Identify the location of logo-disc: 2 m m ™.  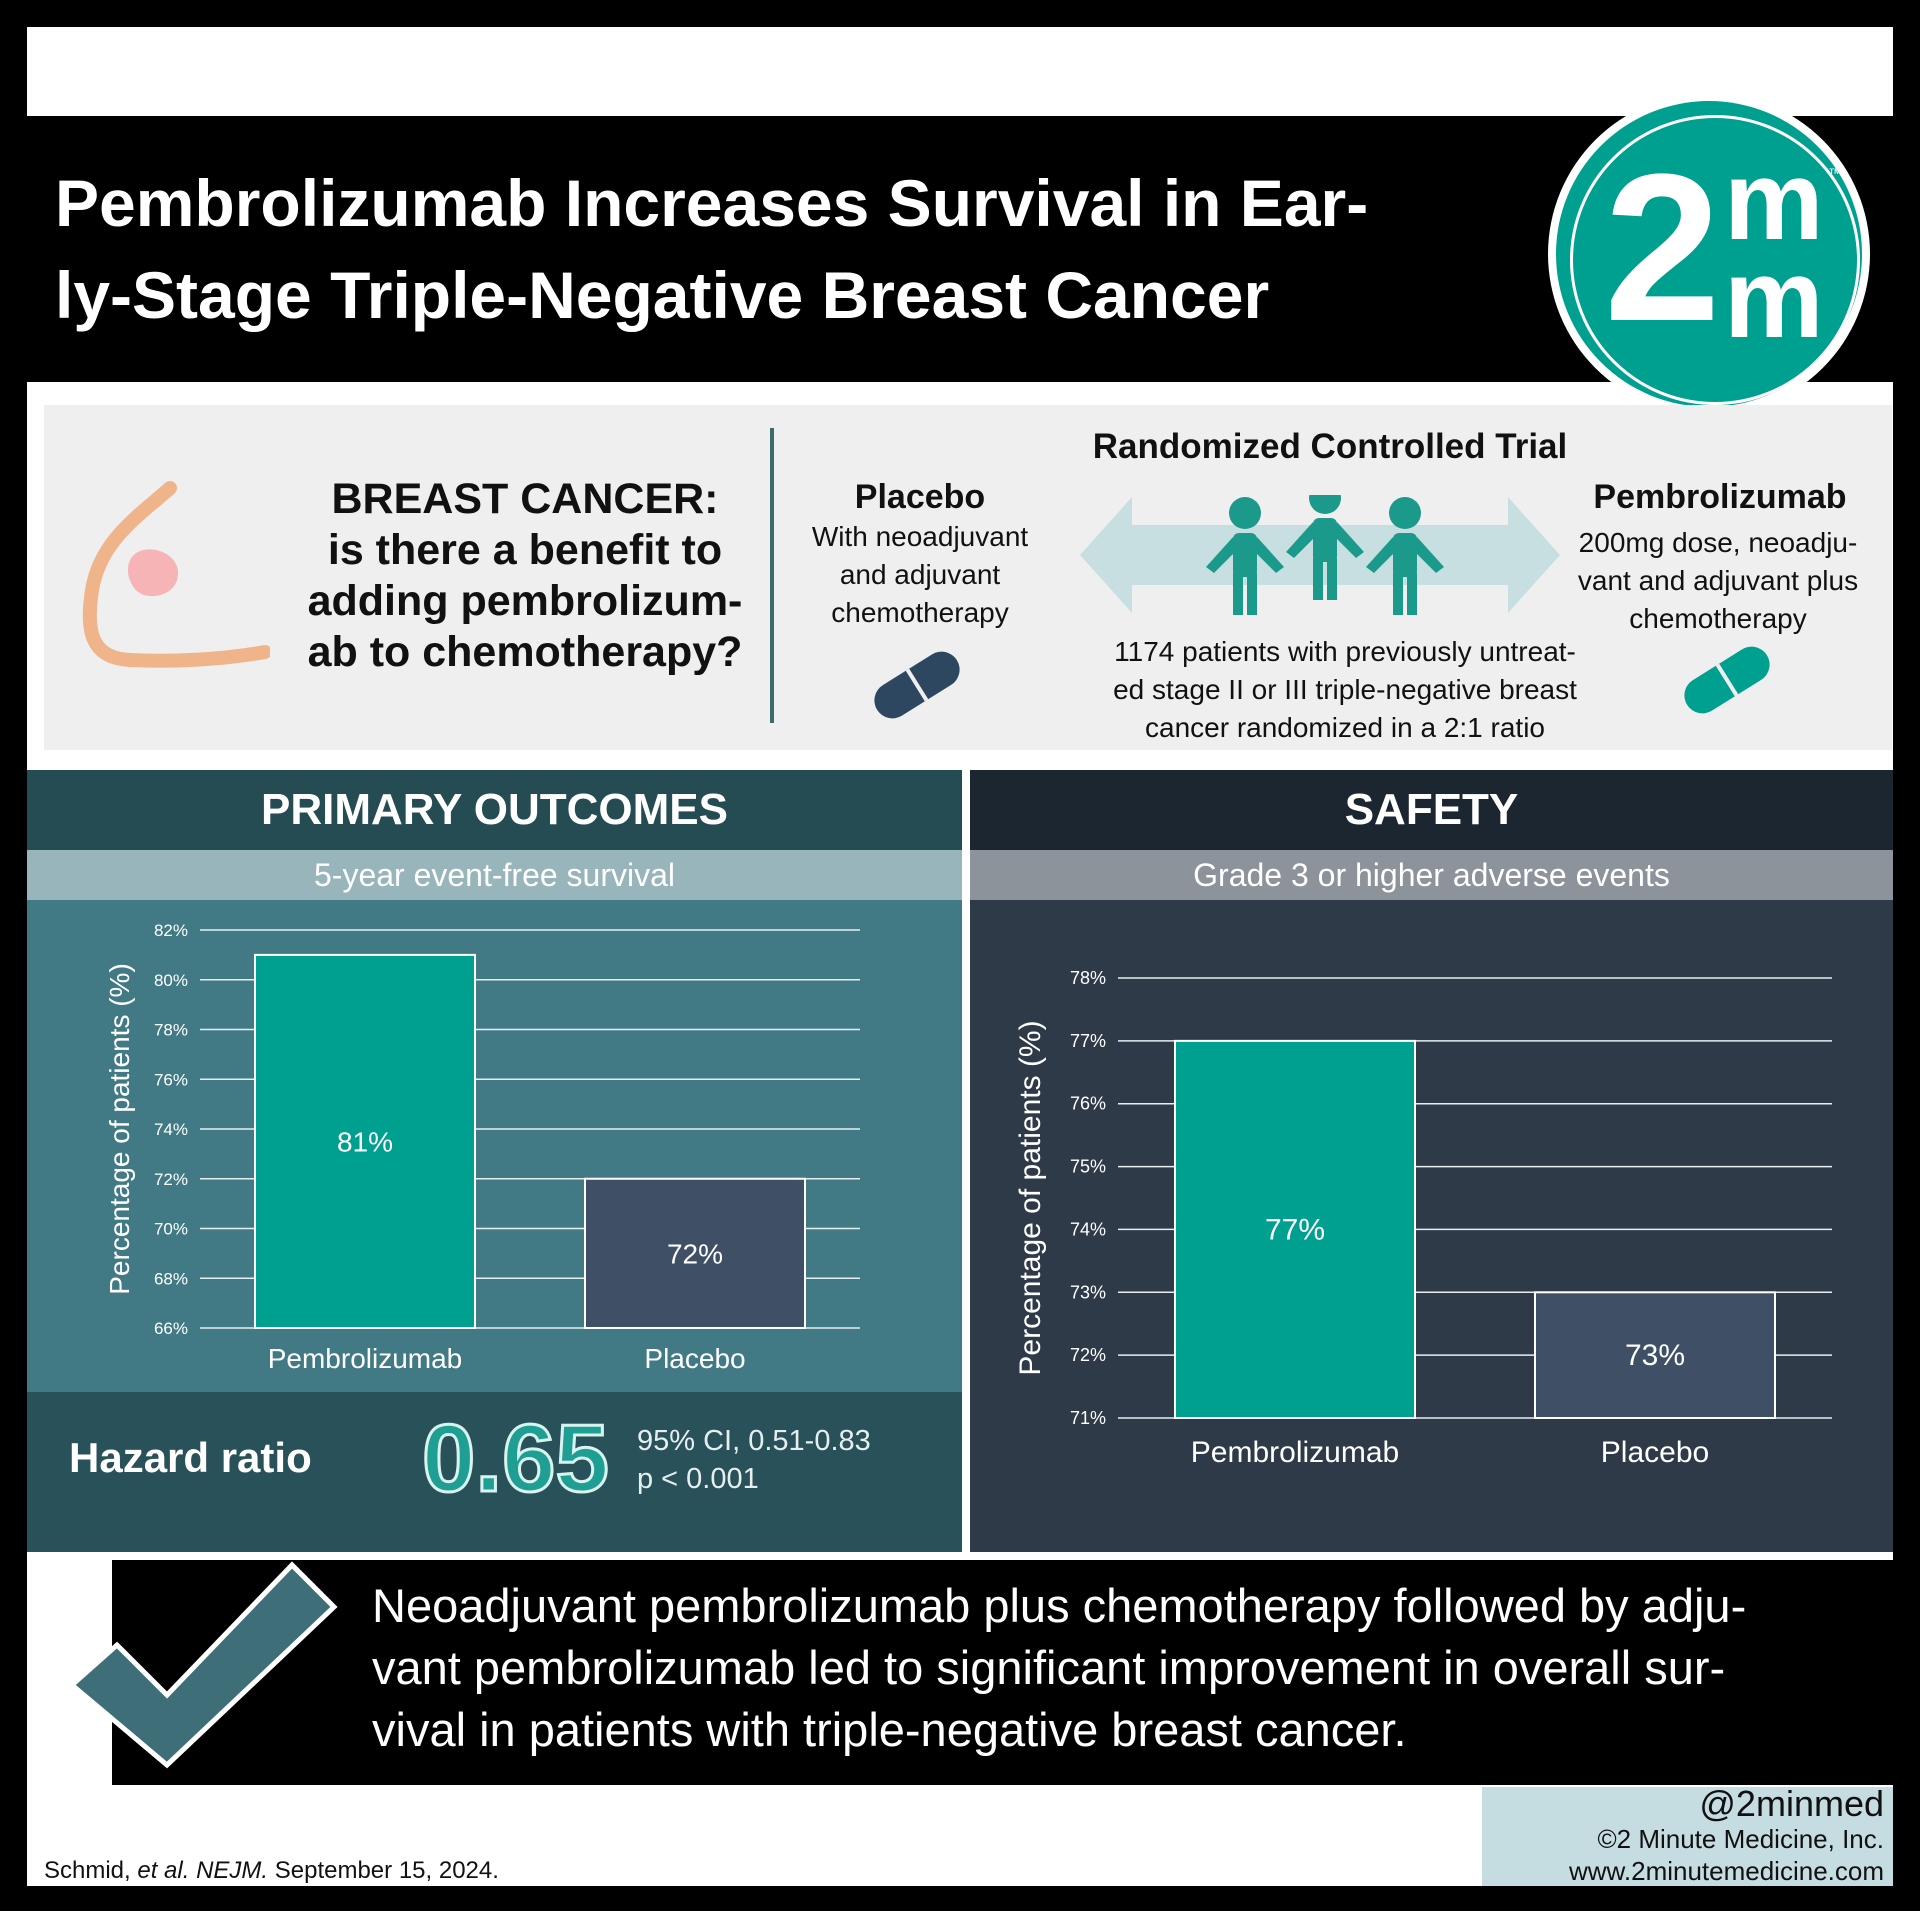
(1709, 254).